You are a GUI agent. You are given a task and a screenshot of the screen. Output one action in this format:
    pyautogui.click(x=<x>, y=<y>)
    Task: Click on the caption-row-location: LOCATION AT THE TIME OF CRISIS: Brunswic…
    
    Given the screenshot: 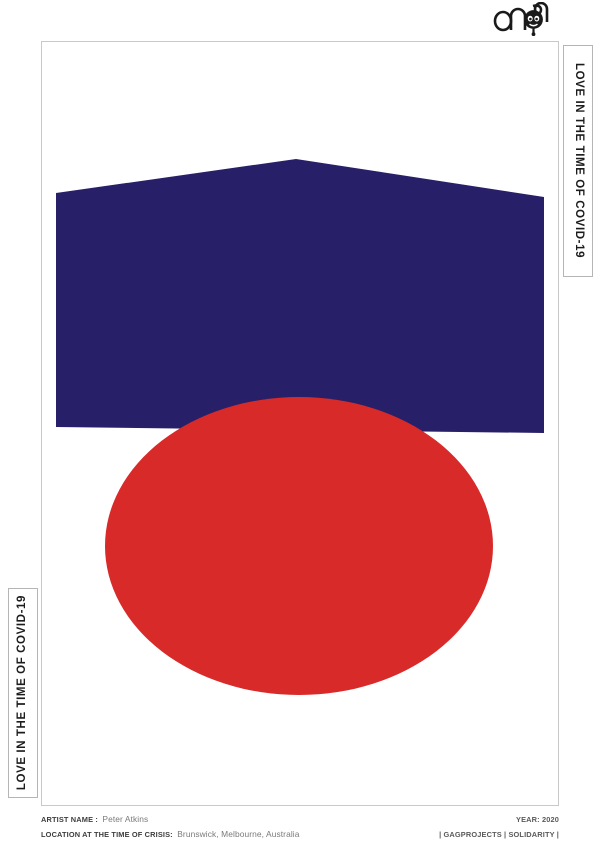 What is the action you would take?
    pyautogui.click(x=300, y=832)
    